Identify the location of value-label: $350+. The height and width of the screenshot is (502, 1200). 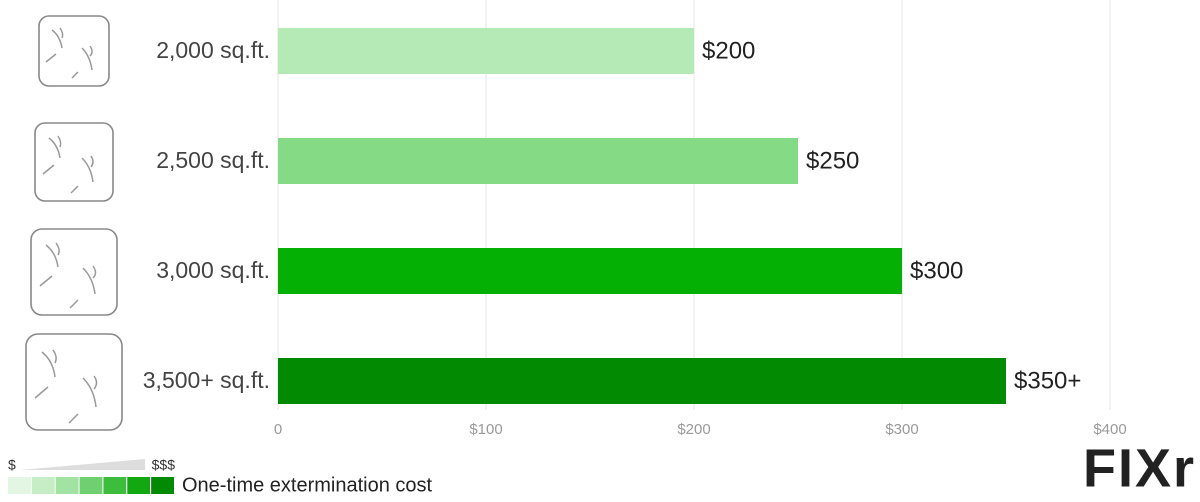
(1047, 380).